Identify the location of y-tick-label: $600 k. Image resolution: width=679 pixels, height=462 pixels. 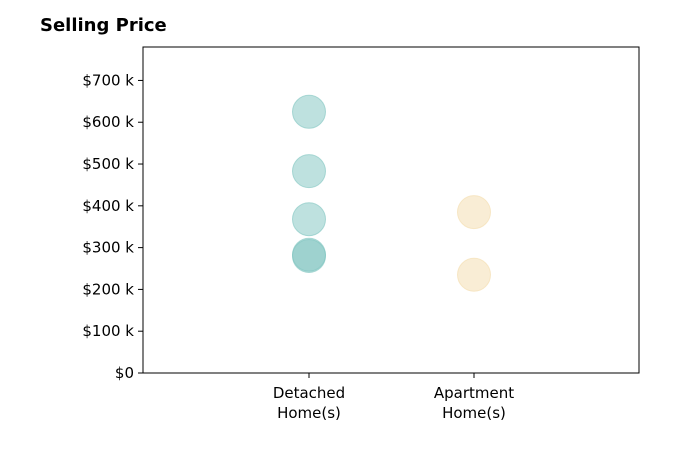
(108, 122).